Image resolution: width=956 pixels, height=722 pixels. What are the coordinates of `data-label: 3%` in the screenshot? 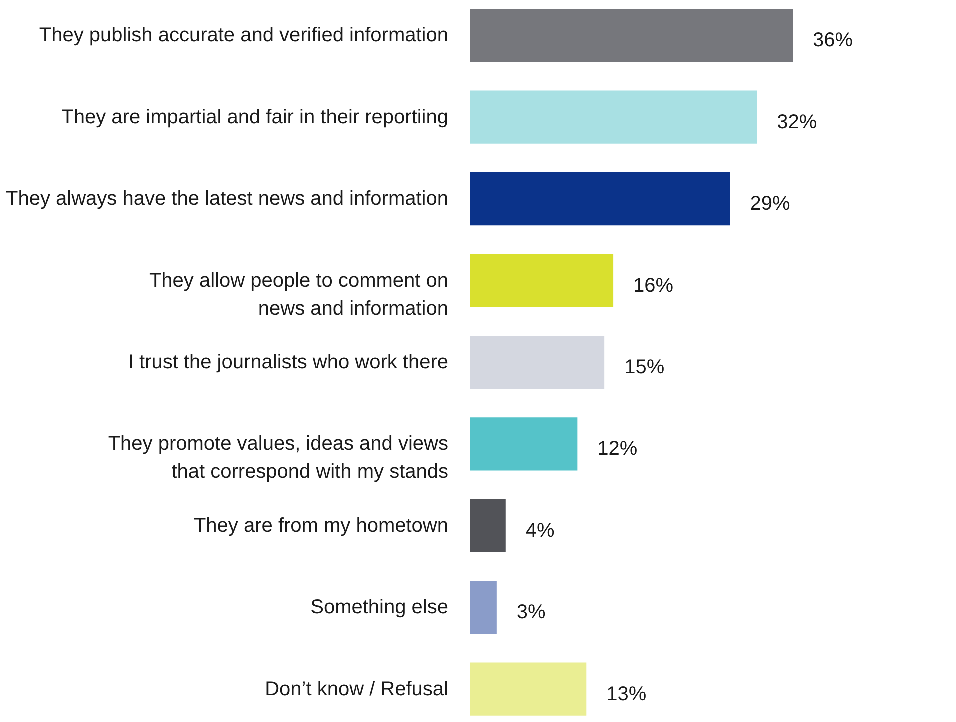 It's located at (531, 613).